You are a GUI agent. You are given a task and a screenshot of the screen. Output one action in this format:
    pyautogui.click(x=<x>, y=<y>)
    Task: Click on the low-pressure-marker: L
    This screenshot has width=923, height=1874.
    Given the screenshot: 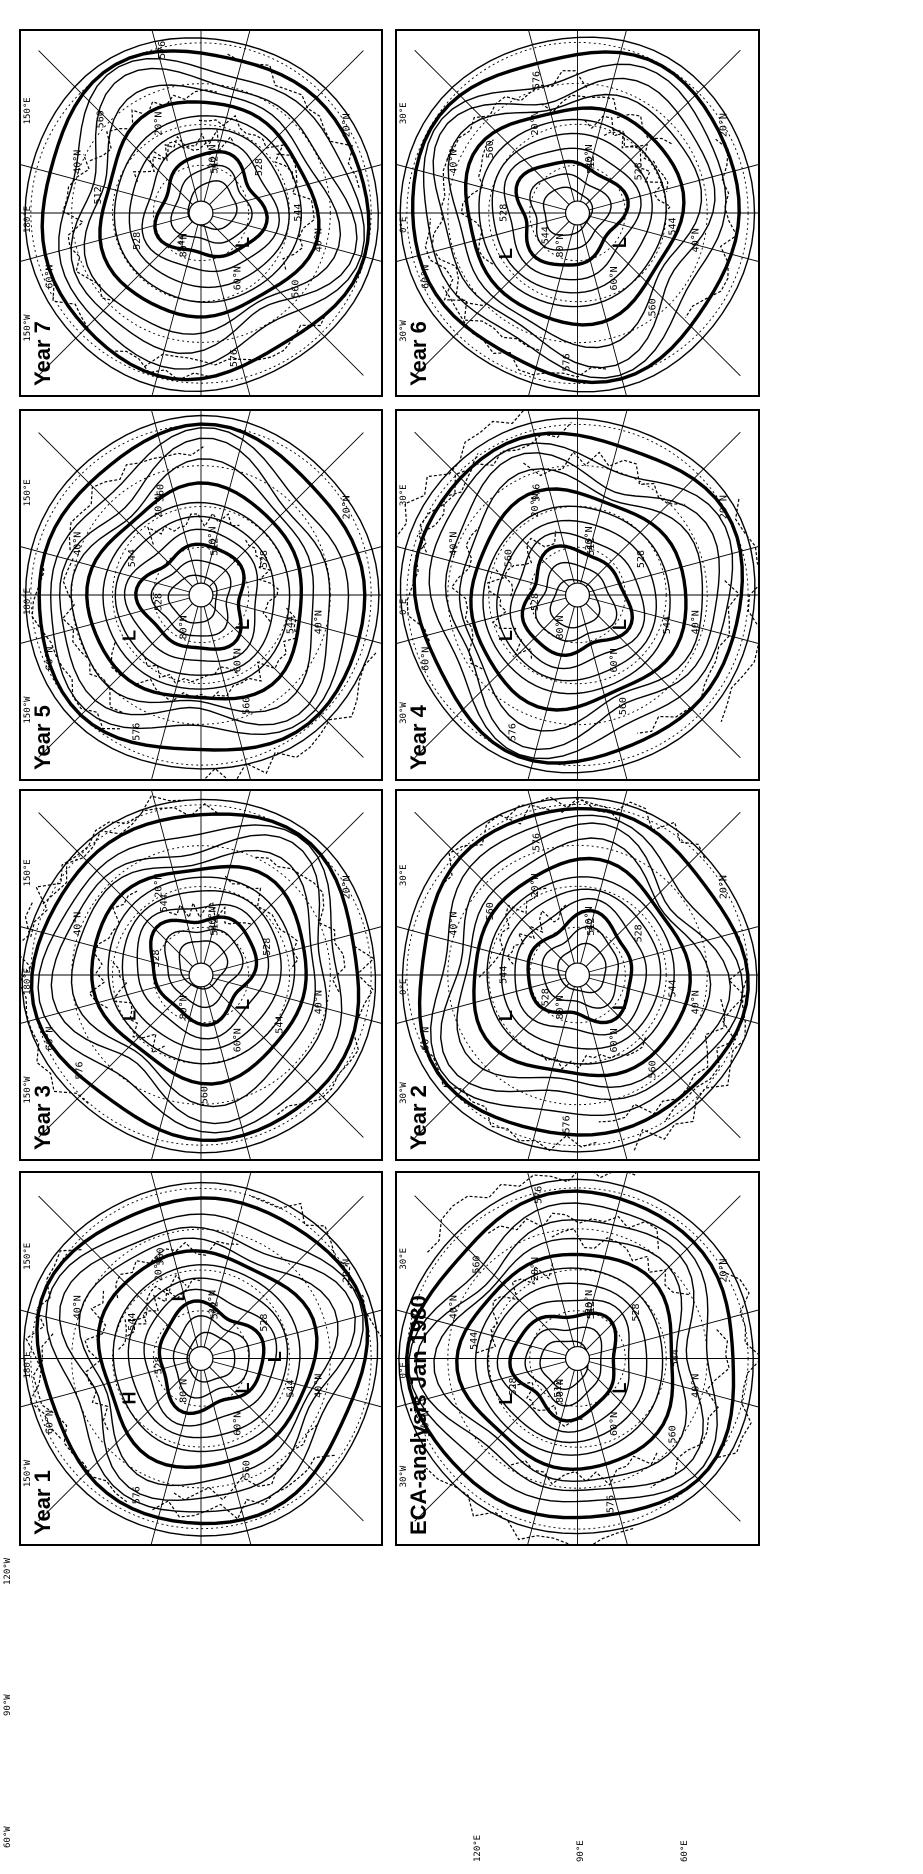 What is the action you would take?
    pyautogui.click(x=243, y=1388)
    